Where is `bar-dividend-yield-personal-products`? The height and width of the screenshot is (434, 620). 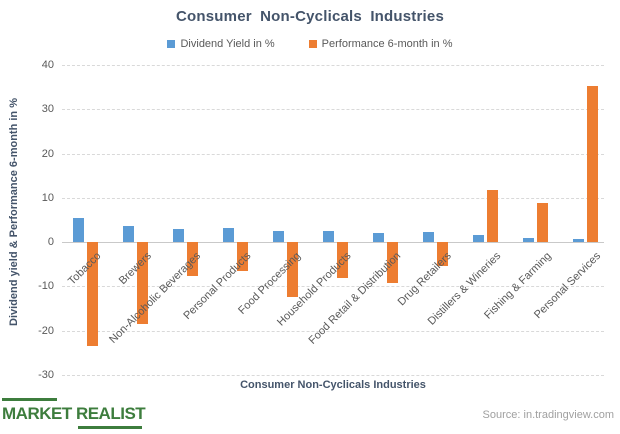 bar-dividend-yield-personal-products is located at coordinates (228, 235).